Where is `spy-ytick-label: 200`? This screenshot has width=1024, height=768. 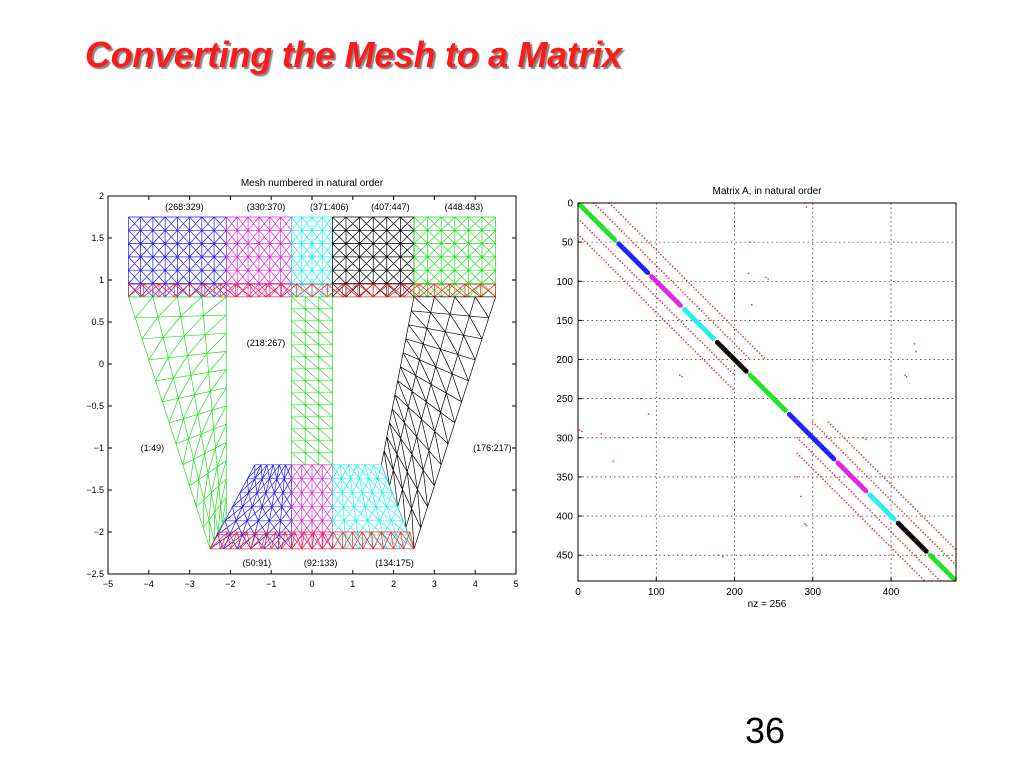 spy-ytick-label: 200 is located at coordinates (564, 360).